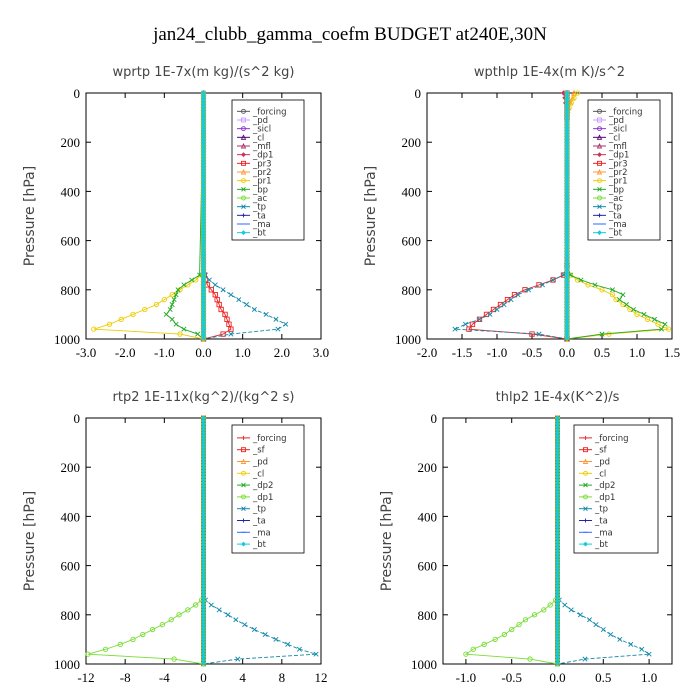  I want to click on legend-entry: _ta, so click(251, 522).